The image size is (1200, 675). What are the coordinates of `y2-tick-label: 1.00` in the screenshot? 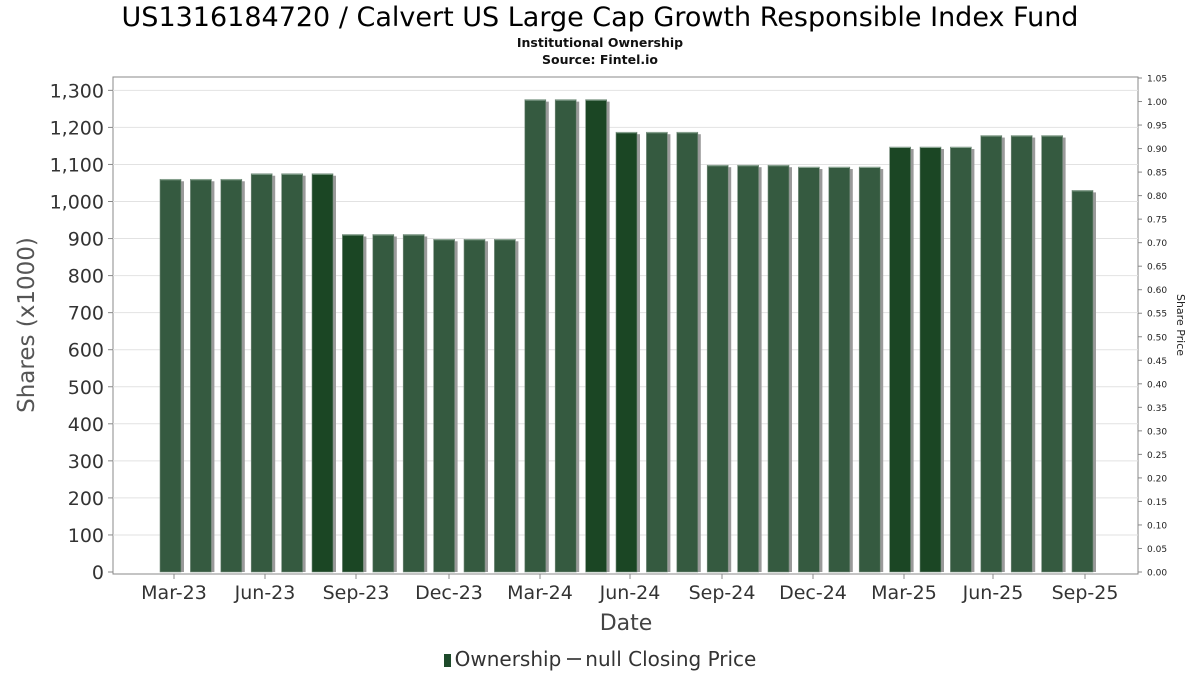 It's located at (1157, 103).